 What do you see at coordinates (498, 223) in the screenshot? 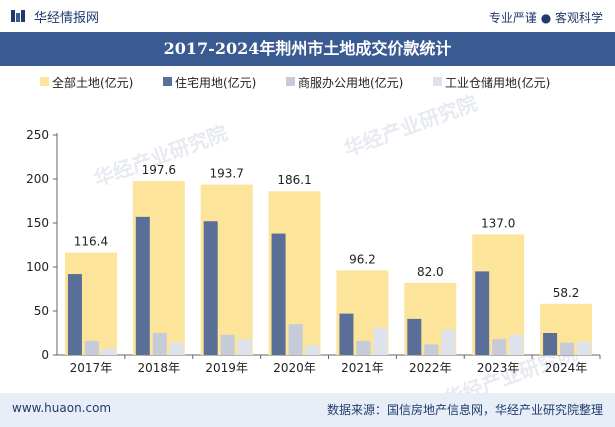
I see `data-label-all-land: 137.0` at bounding box center [498, 223].